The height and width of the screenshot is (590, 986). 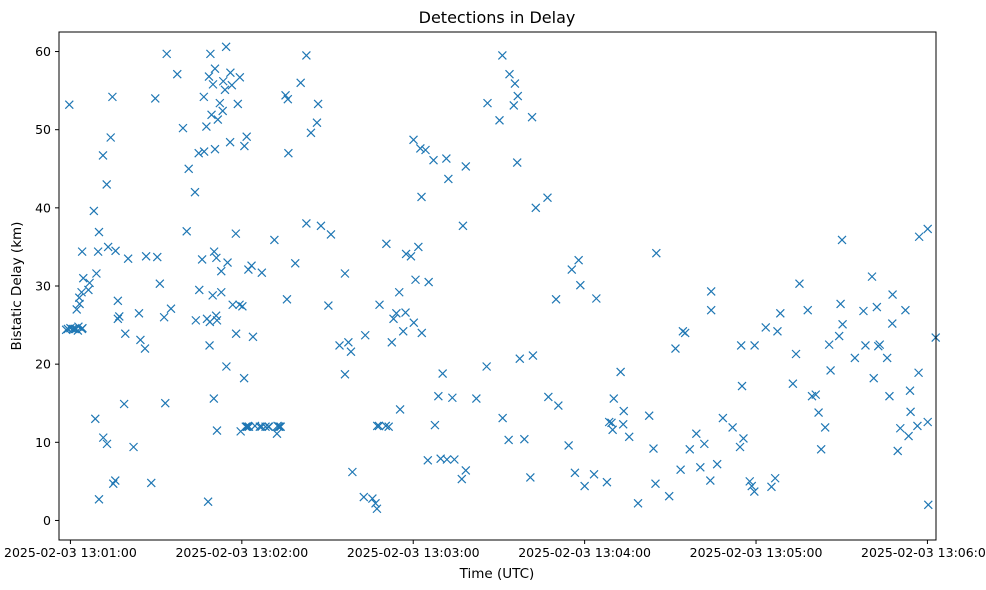 What do you see at coordinates (43, 442) in the screenshot?
I see `y-tick-label: 10` at bounding box center [43, 442].